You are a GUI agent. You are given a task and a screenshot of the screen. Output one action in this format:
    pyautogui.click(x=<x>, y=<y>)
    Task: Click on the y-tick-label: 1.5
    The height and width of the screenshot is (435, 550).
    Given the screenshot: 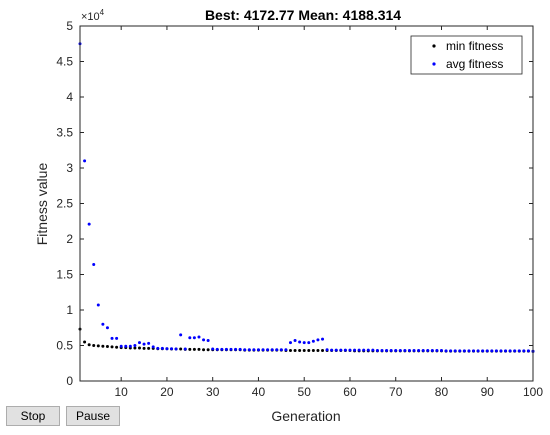 What is the action you would take?
    pyautogui.click(x=64, y=275)
    